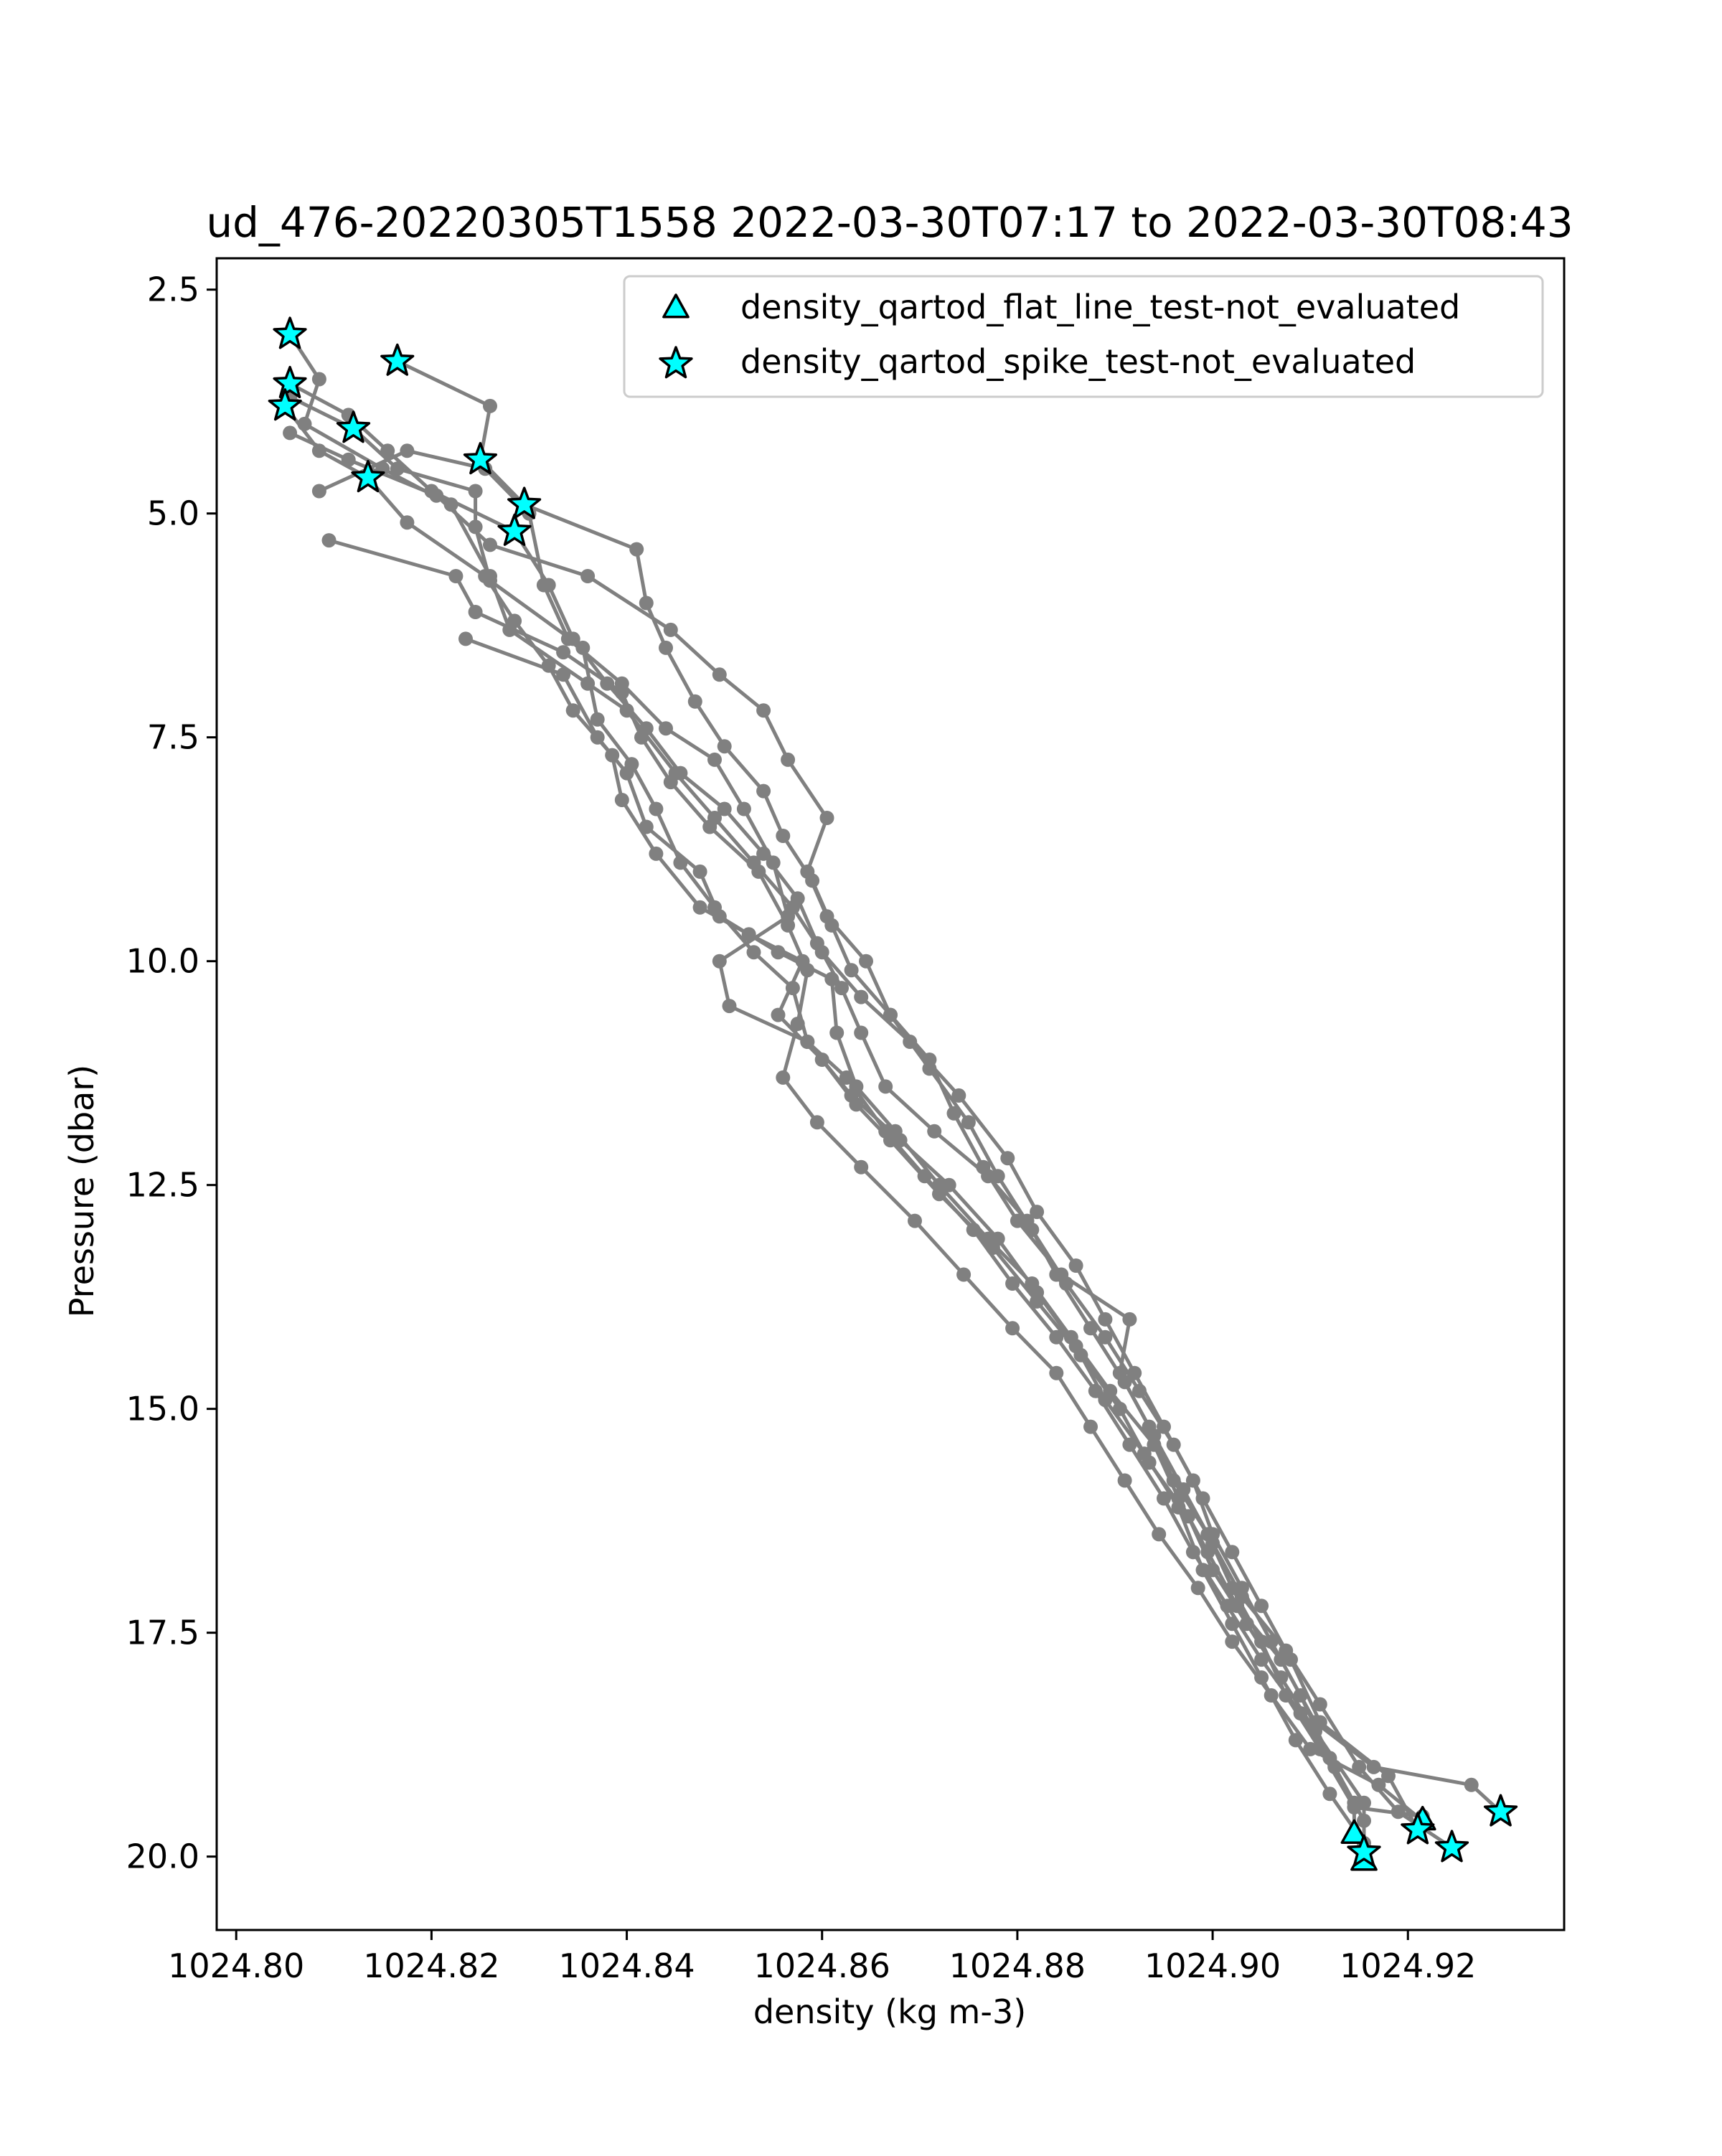 Image resolution: width=1722 pixels, height=2156 pixels. I want to click on legend-box, so click(1084, 336).